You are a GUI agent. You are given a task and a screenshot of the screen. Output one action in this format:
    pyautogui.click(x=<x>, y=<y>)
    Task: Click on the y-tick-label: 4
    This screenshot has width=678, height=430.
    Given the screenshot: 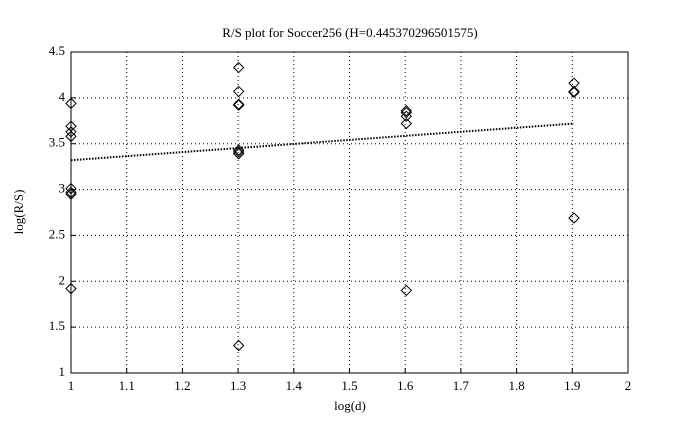 What is the action you would take?
    pyautogui.click(x=62, y=96)
    